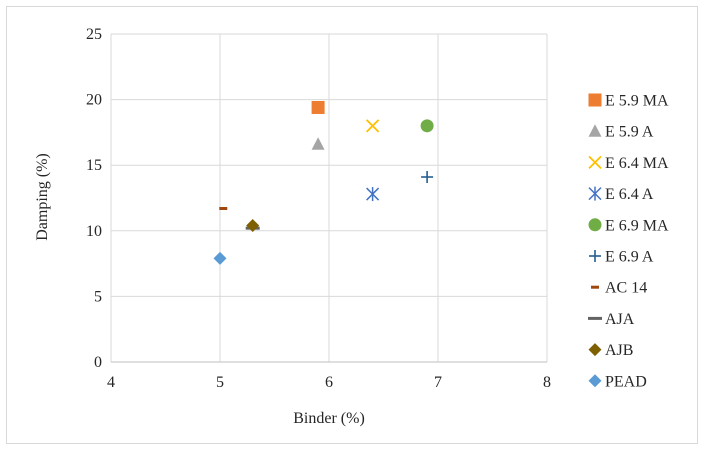 The height and width of the screenshot is (450, 704). What do you see at coordinates (94, 34) in the screenshot?
I see `y-tick-label: 25` at bounding box center [94, 34].